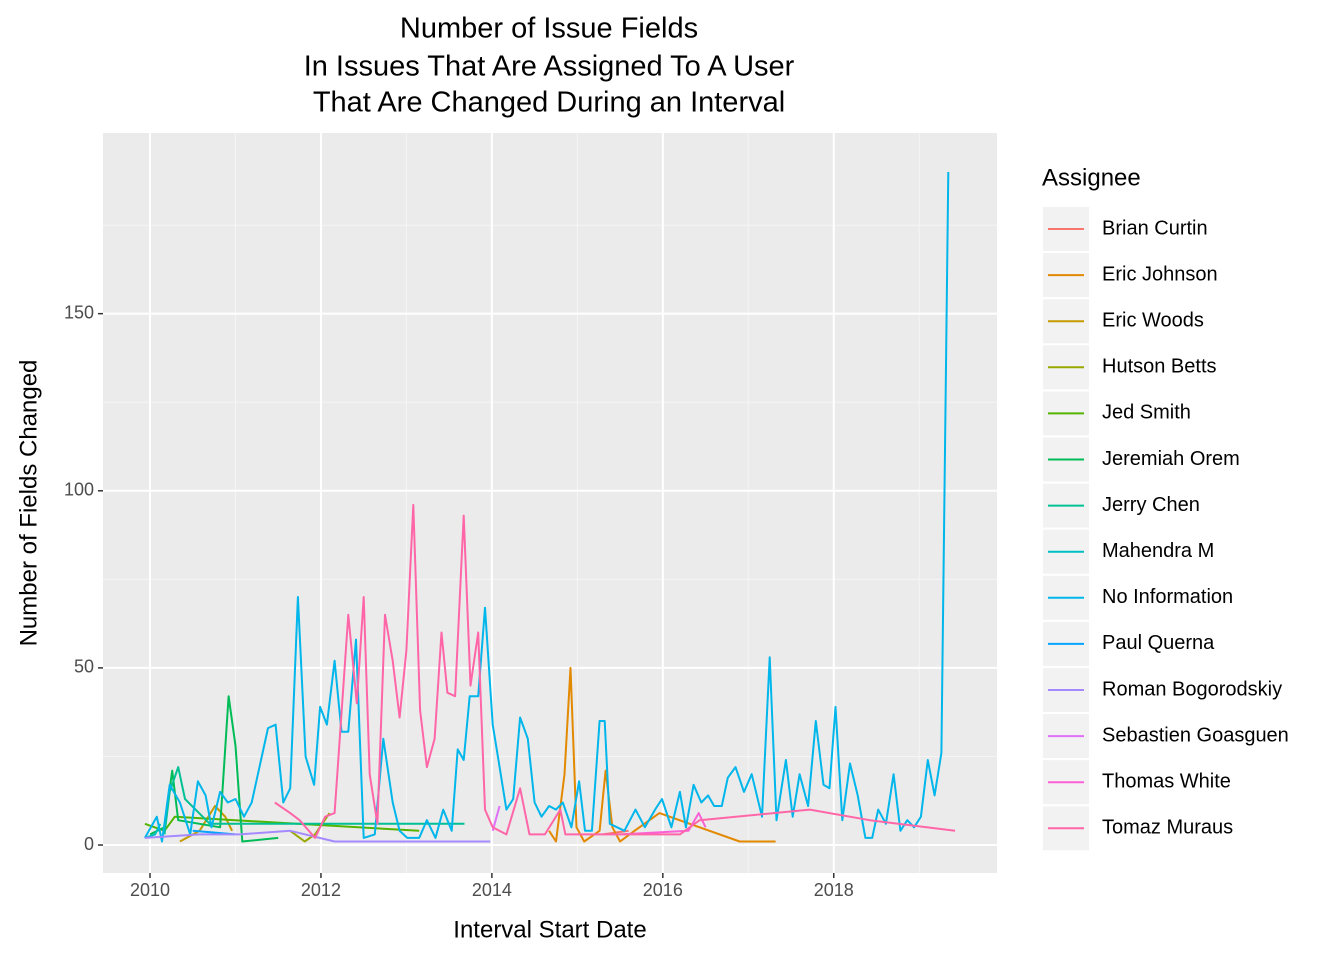  What do you see at coordinates (1155, 228) in the screenshot?
I see `legend-label: Brian Curtin` at bounding box center [1155, 228].